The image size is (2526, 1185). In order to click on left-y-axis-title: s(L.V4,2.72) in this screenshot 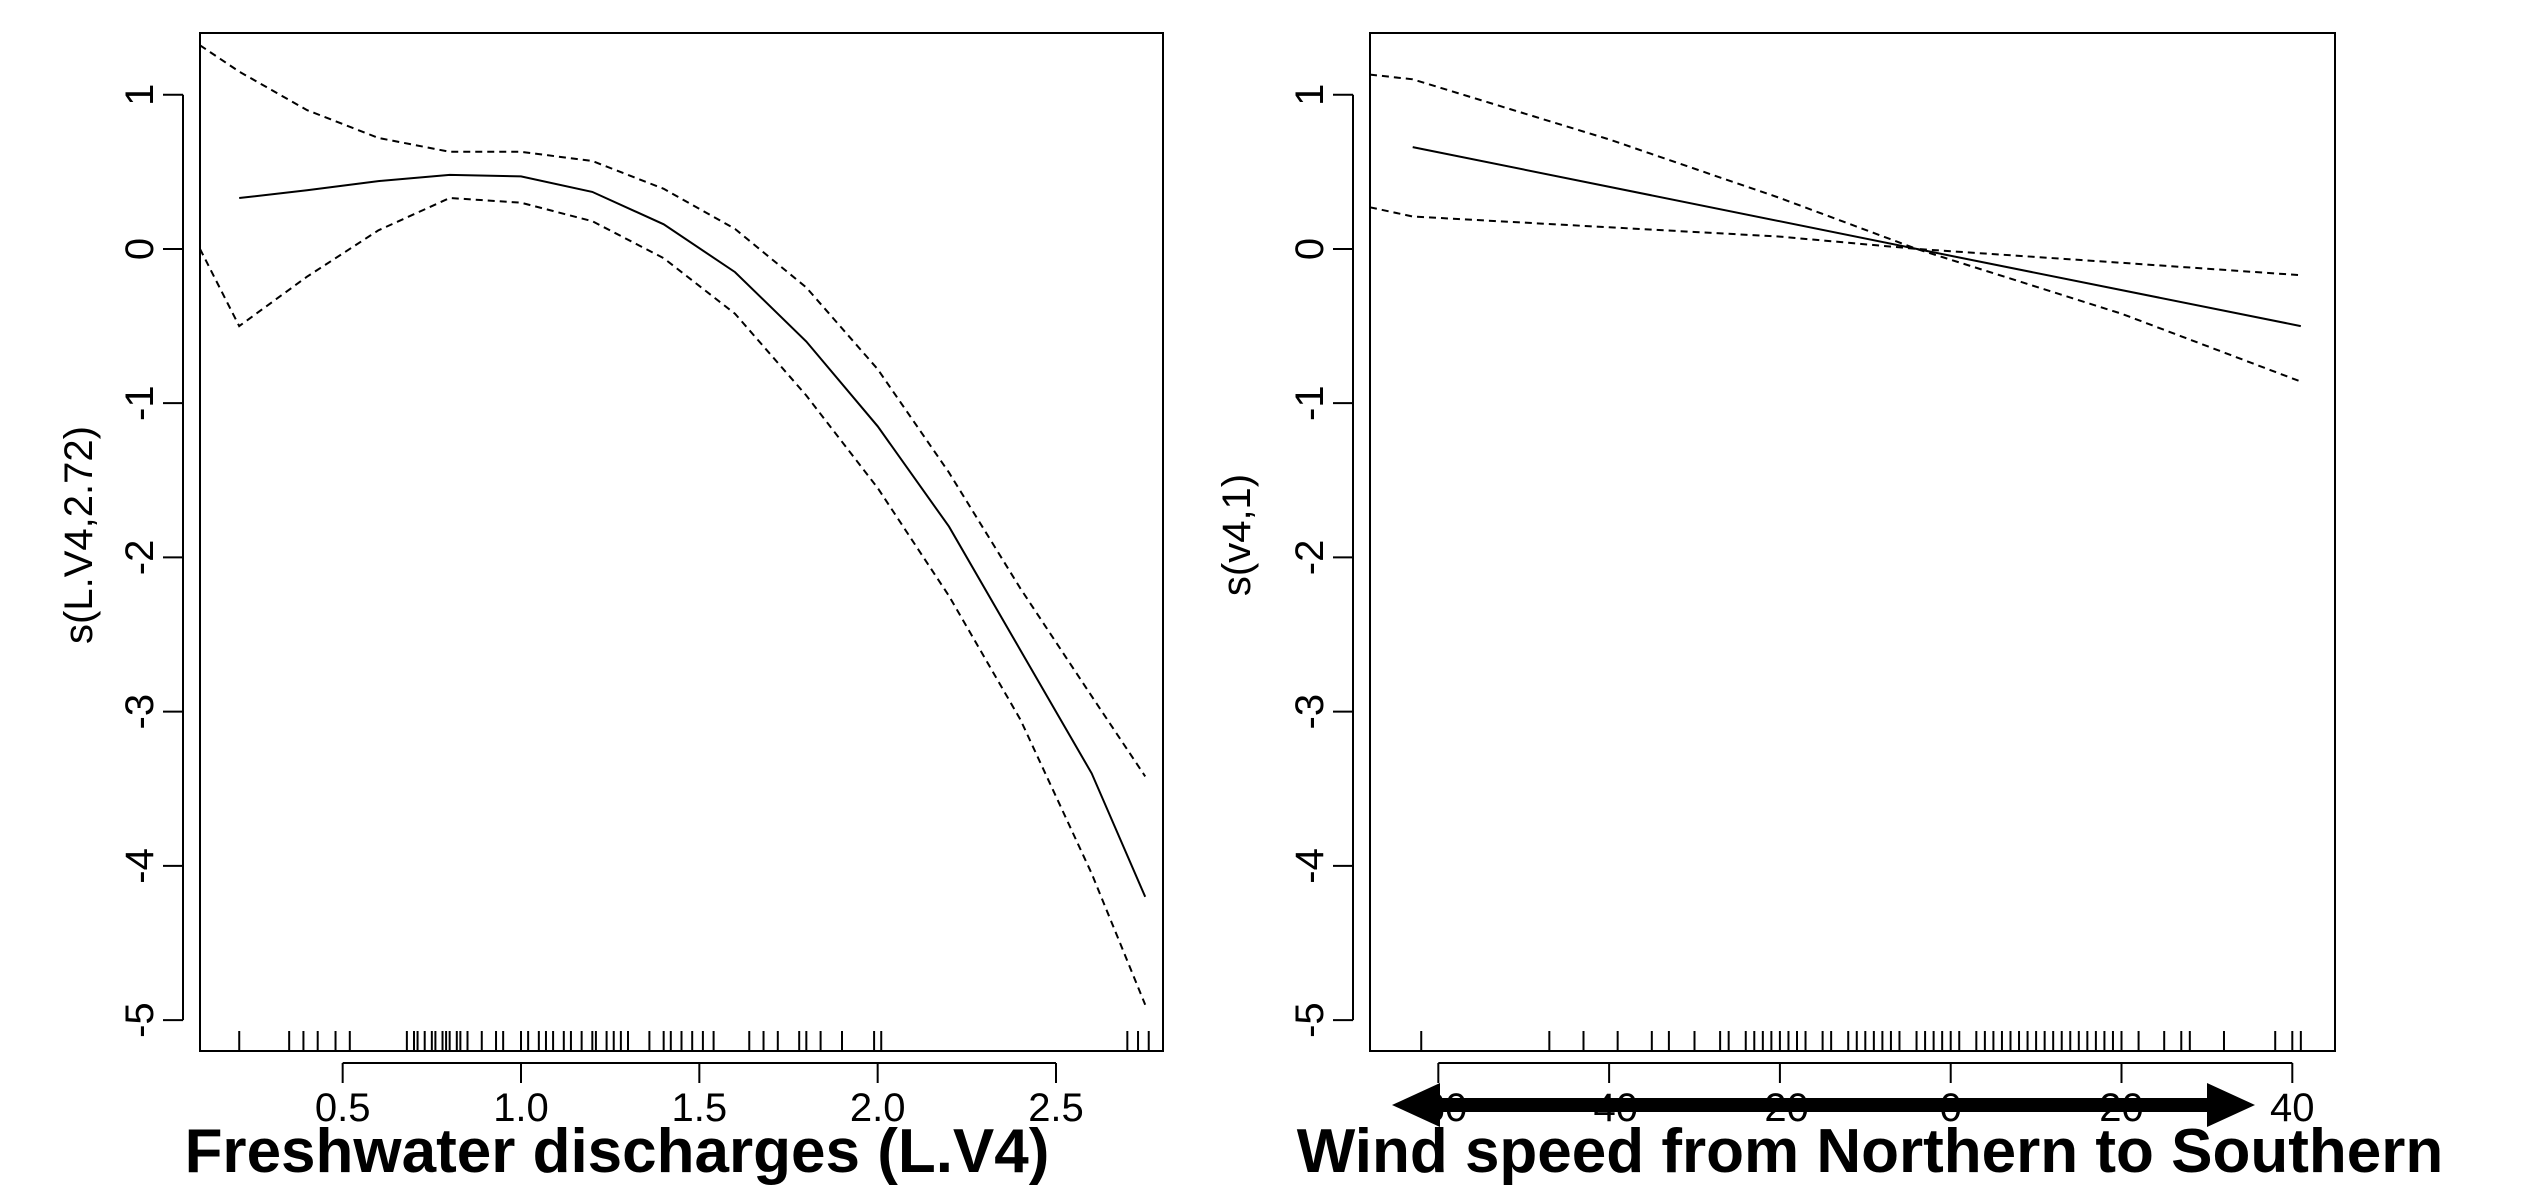, I will do `click(79, 535)`.